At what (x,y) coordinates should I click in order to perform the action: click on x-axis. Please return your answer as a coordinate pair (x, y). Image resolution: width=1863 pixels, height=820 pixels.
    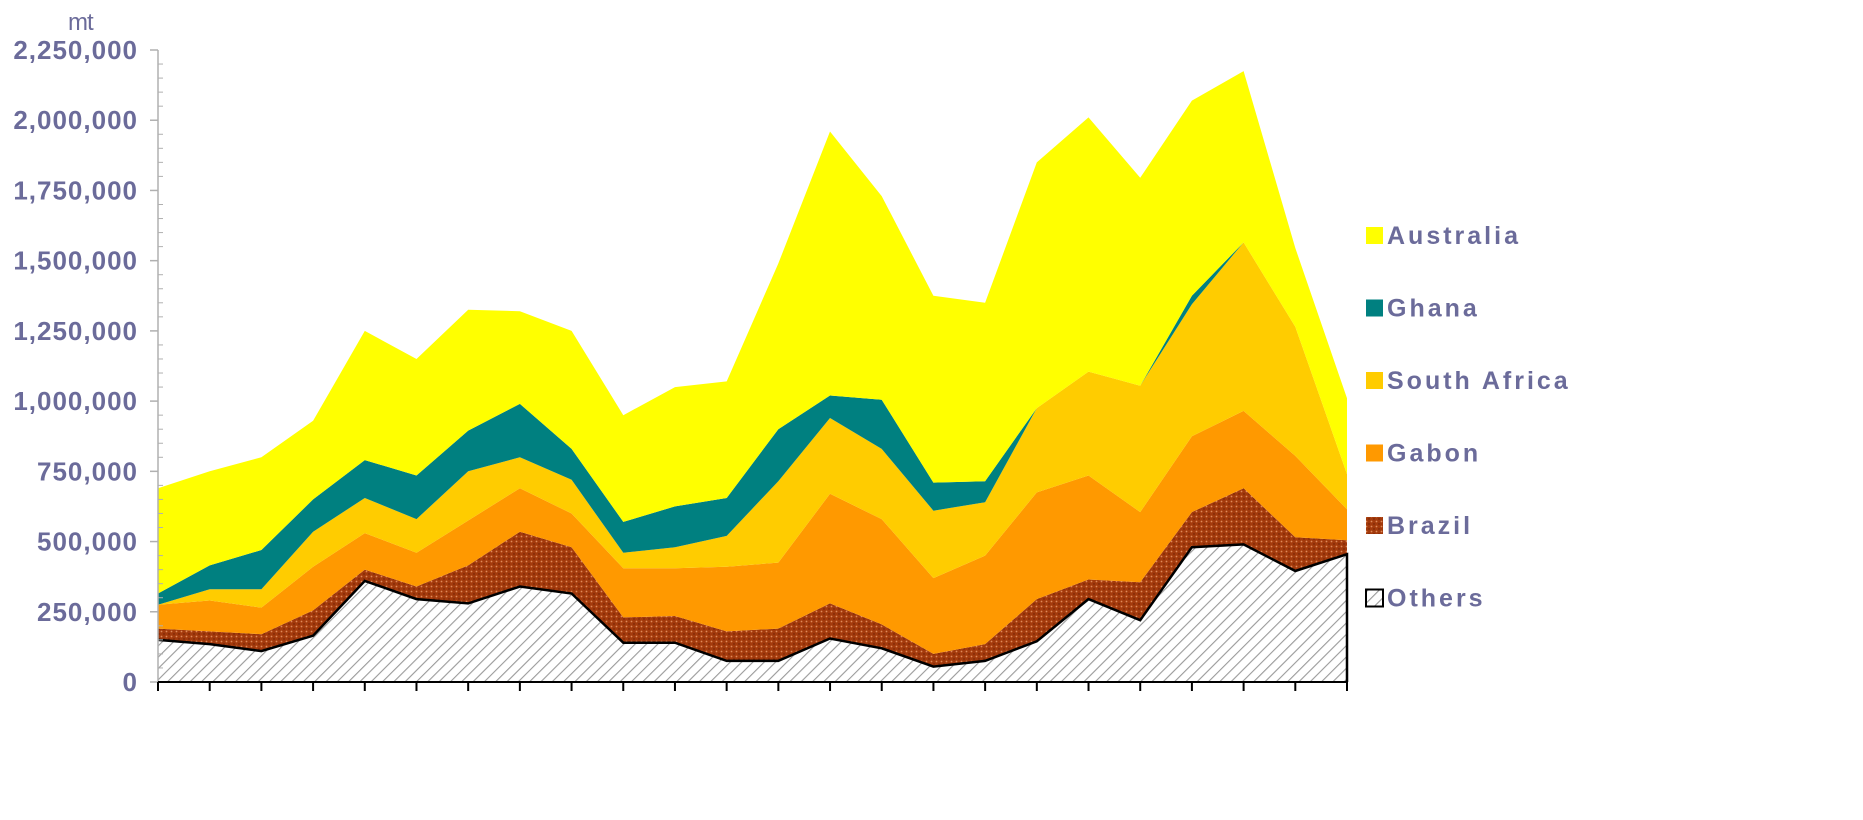
    Looking at the image, I should click on (752, 686).